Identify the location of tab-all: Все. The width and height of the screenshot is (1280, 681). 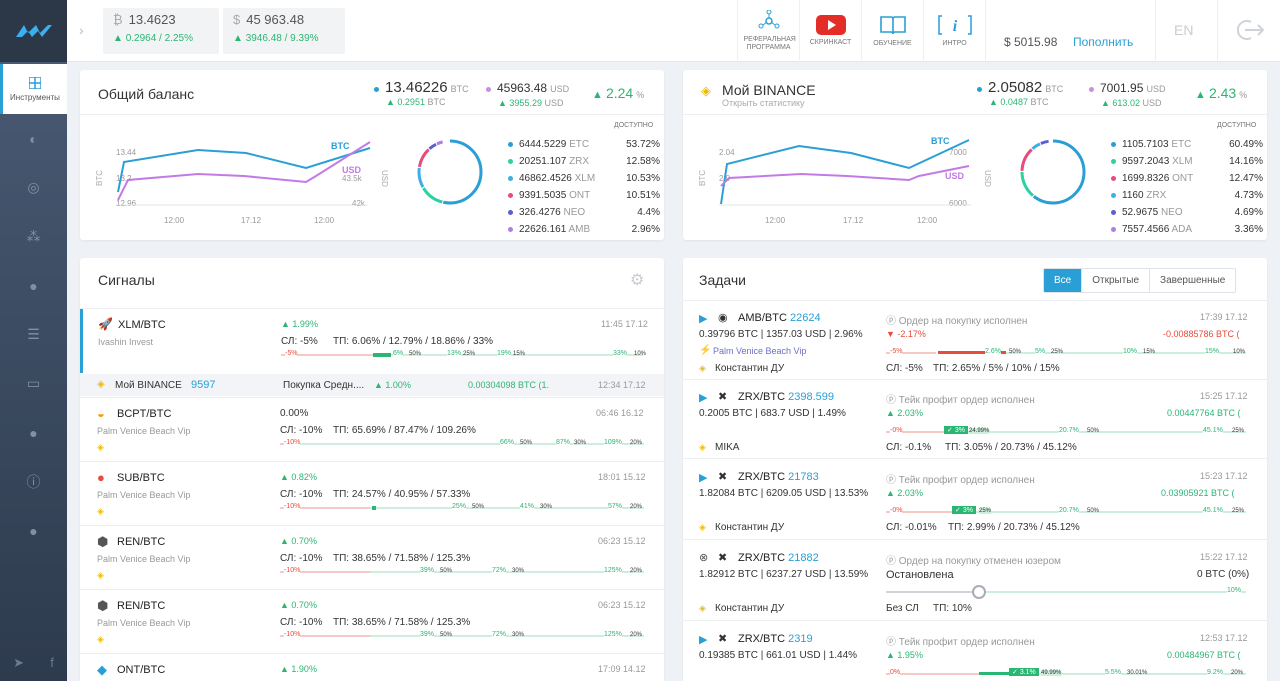
(1063, 280).